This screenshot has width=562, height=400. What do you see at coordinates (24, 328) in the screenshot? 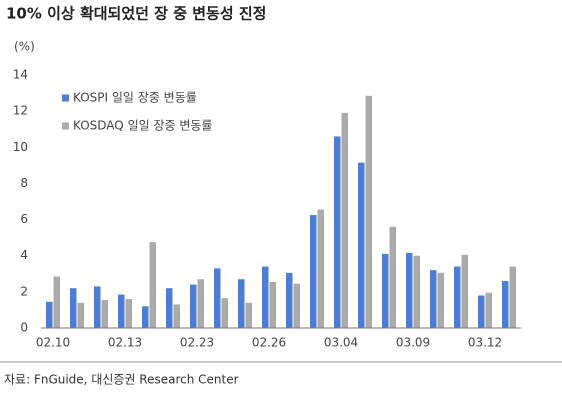
I see `y-tick-label: 0` at bounding box center [24, 328].